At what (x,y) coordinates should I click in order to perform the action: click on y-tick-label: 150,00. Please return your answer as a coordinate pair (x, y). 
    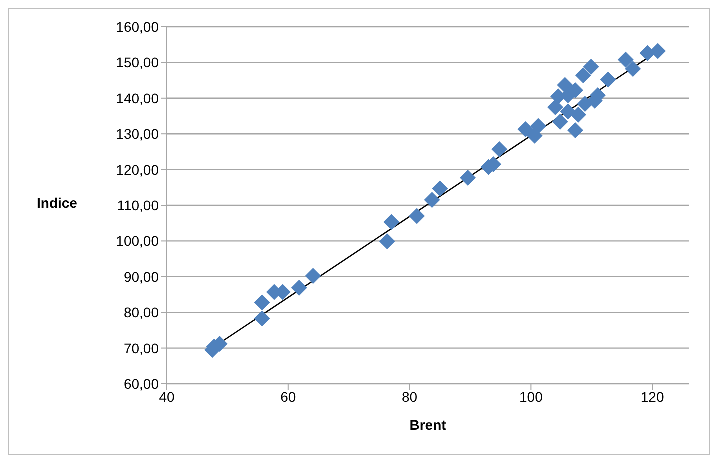
    Looking at the image, I should click on (138, 62).